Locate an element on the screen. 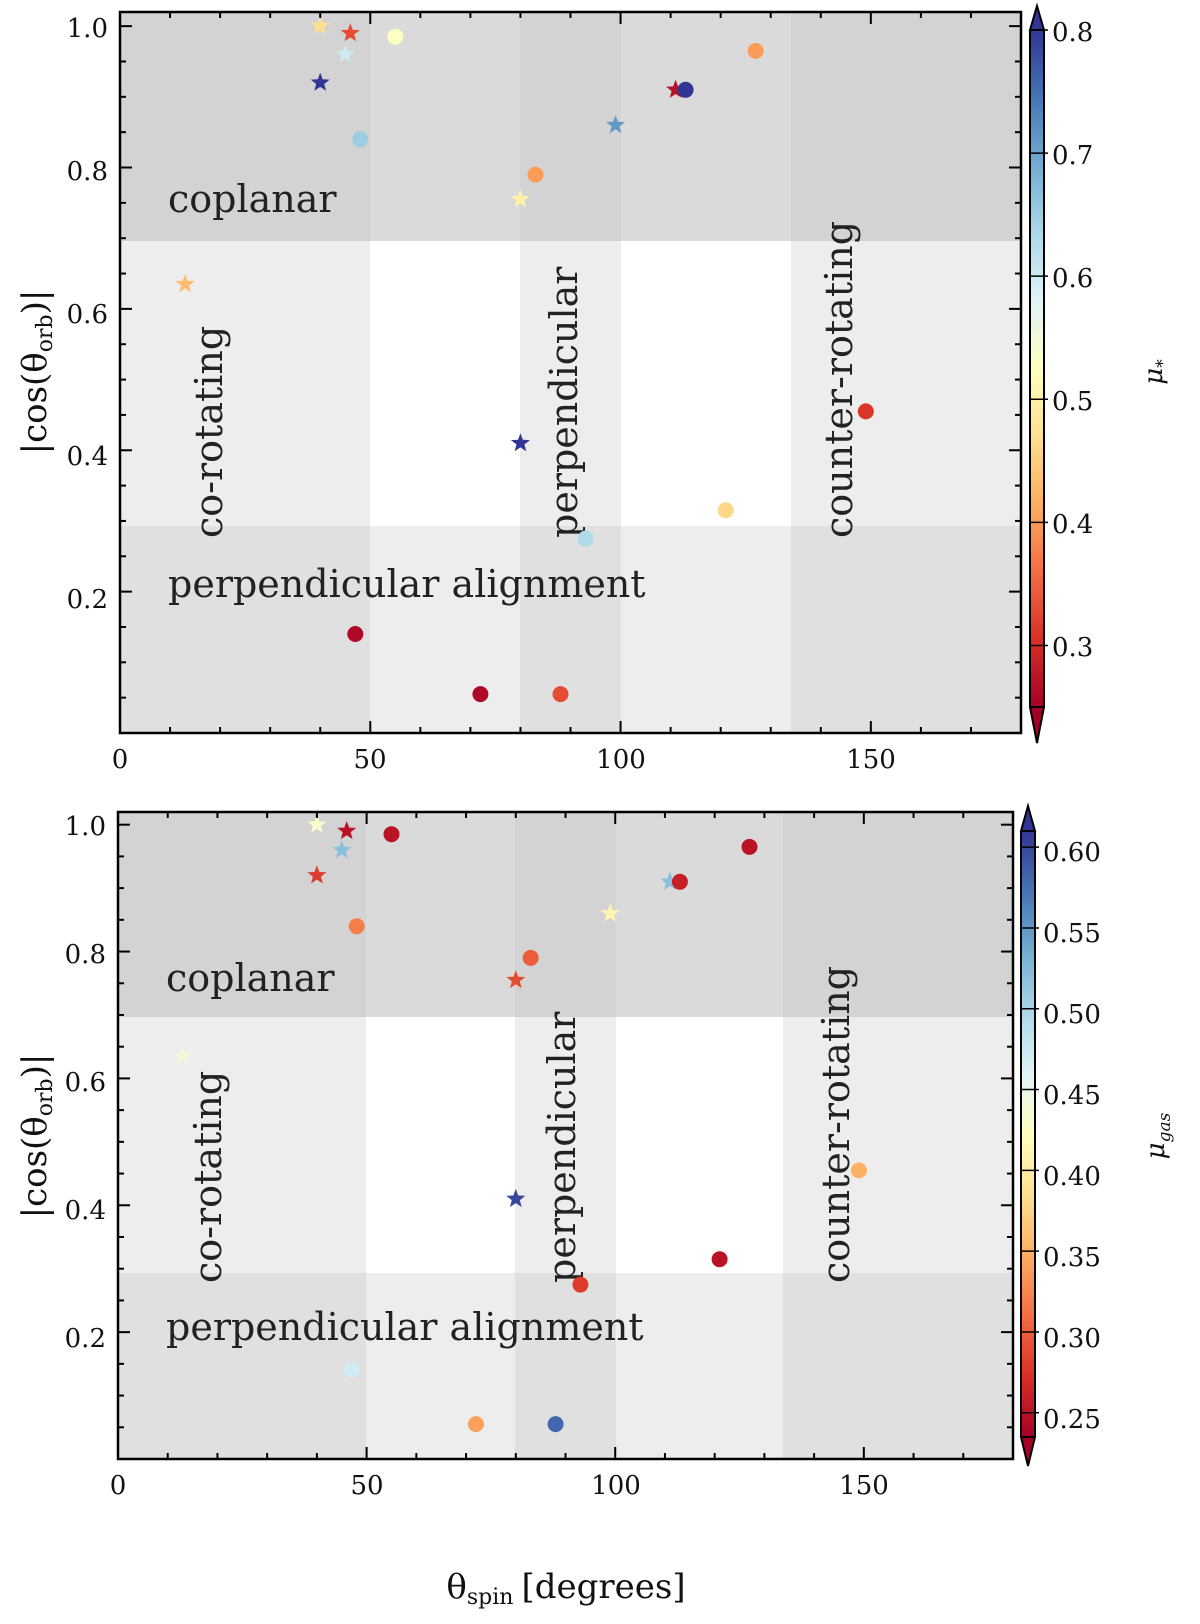 Image resolution: width=1200 pixels, height=1624 pixels. bottom-colorbar-outline is located at coordinates (1028, 1134).